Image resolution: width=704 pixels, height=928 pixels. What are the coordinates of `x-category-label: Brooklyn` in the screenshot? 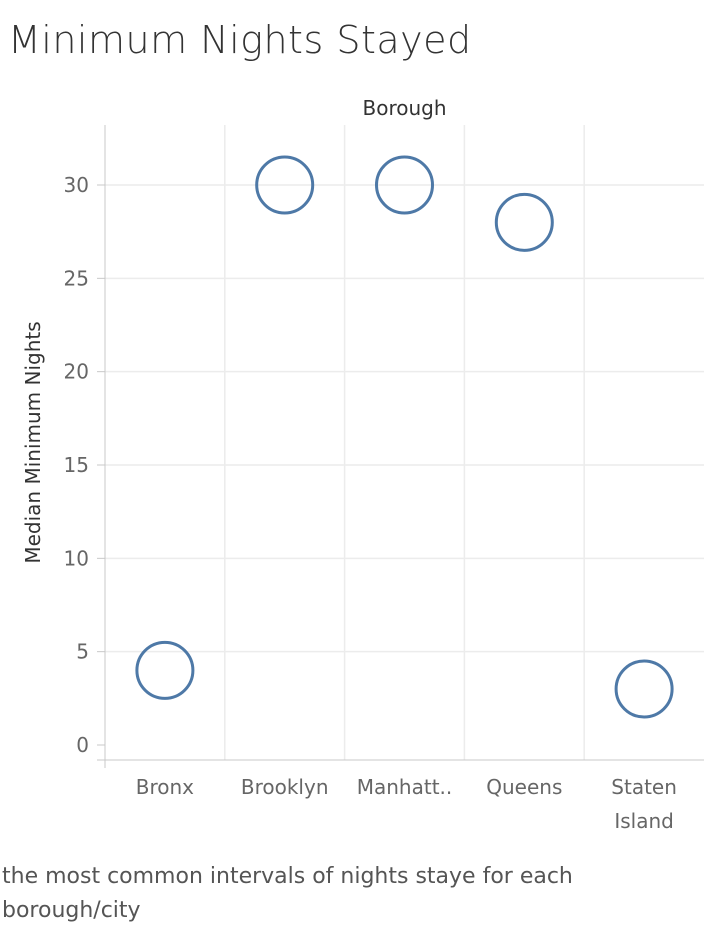 It's located at (285, 787).